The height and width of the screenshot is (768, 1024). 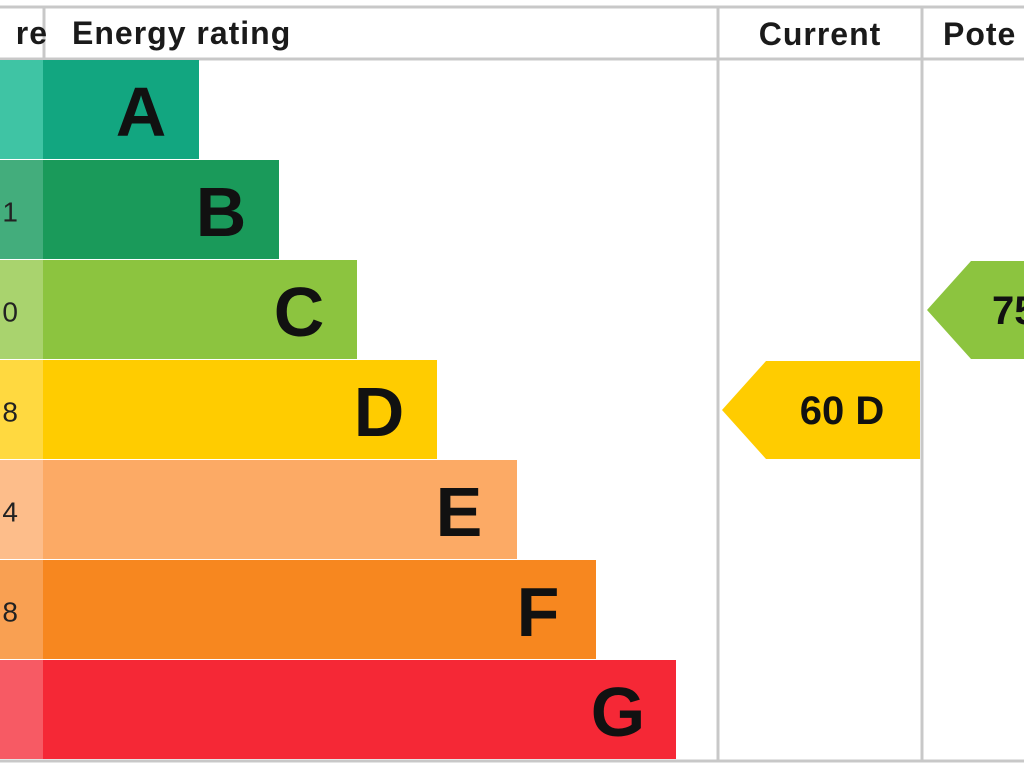 What do you see at coordinates (820, 34) in the screenshot?
I see `current-header: Current` at bounding box center [820, 34].